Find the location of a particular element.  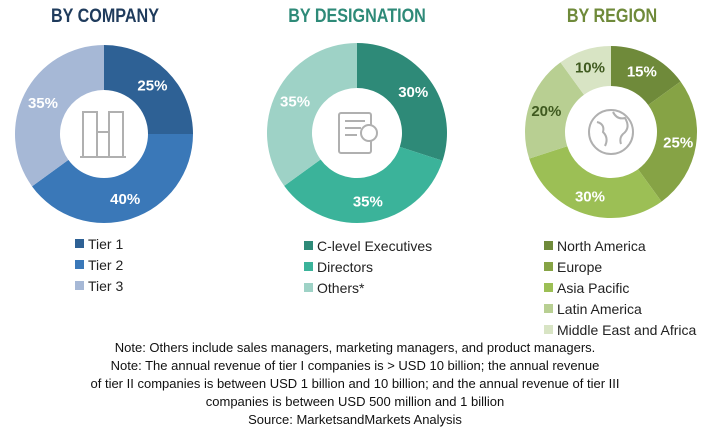

globe-icon is located at coordinates (611, 132).